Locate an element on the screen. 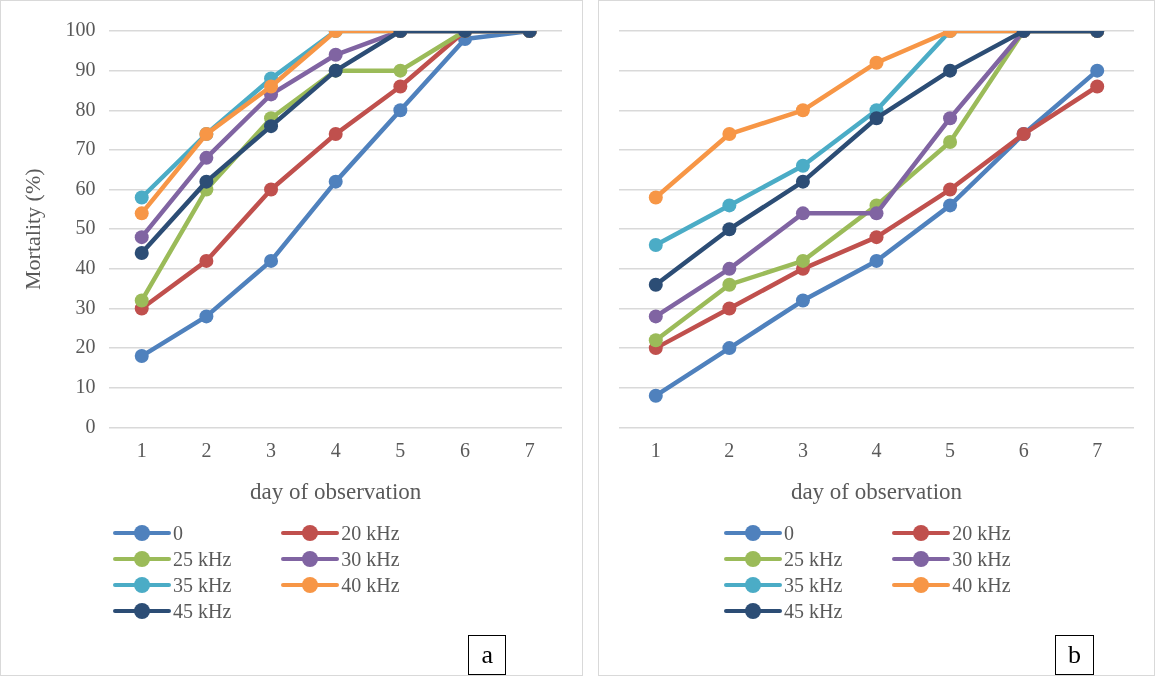 The width and height of the screenshot is (1155, 676). y-tick-label: 100 is located at coordinates (80, 29).